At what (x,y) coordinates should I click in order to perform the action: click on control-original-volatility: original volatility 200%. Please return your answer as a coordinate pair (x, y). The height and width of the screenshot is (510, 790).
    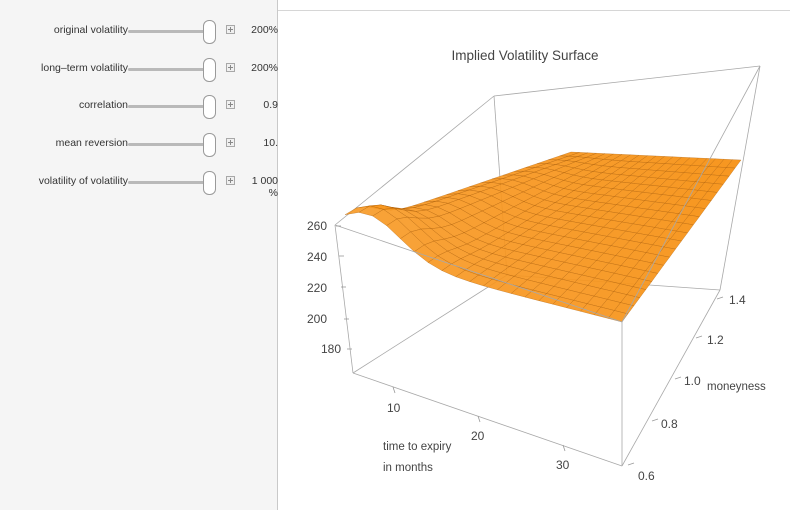
    Looking at the image, I should click on (139, 31).